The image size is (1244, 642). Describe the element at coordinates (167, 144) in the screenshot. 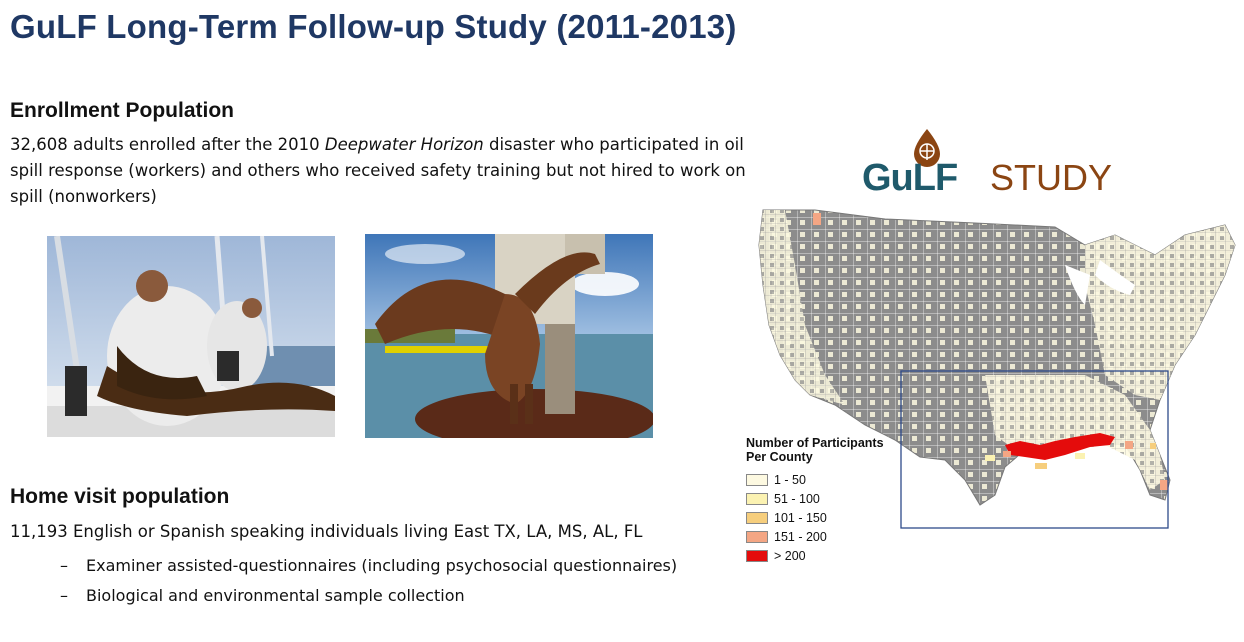

I see `enrollment-text-before: 32,608 adults enrolled after the 2010` at that location.